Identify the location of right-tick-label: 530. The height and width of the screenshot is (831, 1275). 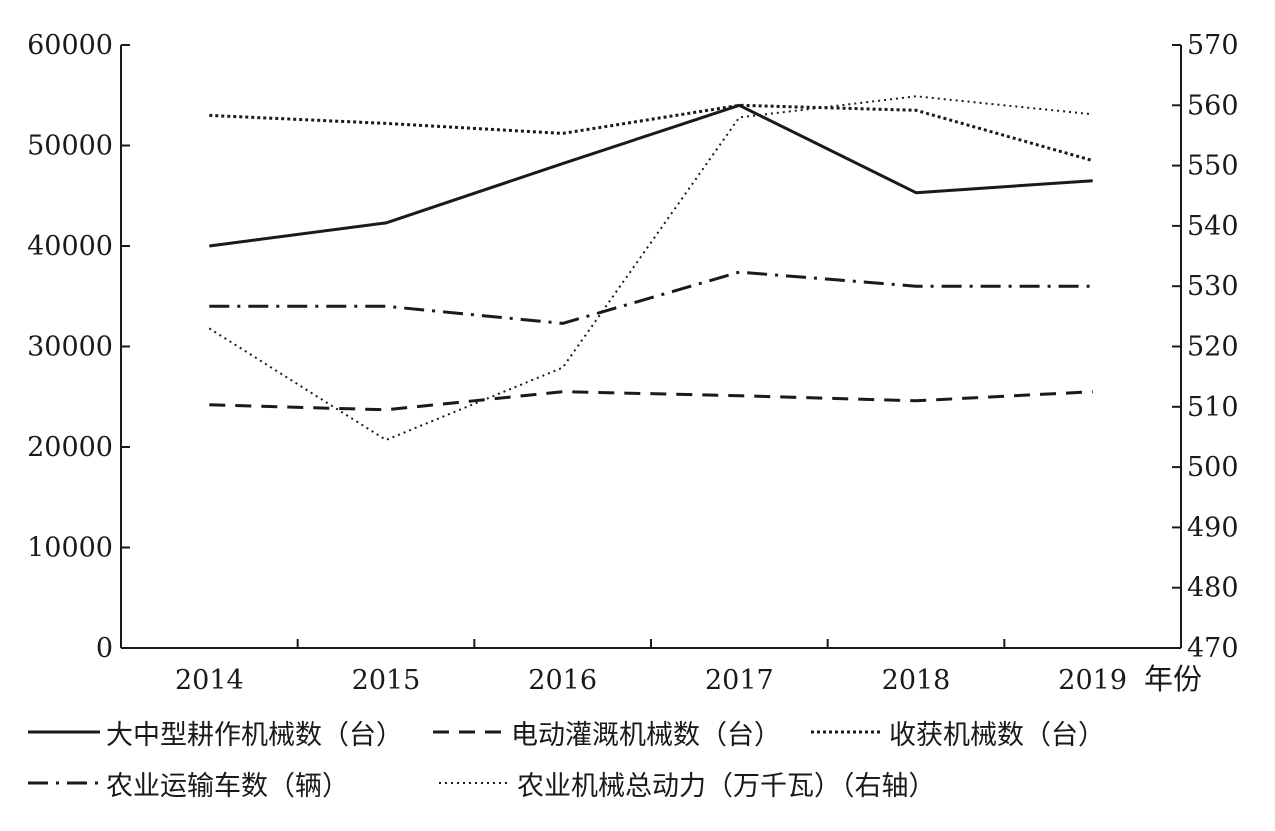
(1213, 286).